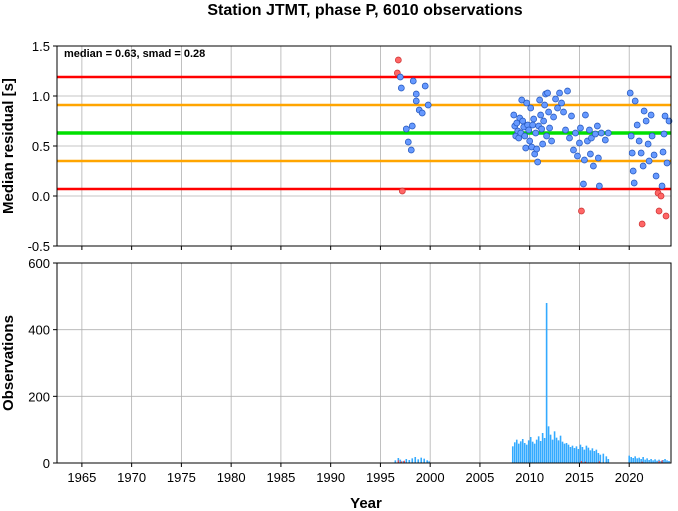  What do you see at coordinates (81, 477) in the screenshot?
I see `x-tick-label: 1965` at bounding box center [81, 477].